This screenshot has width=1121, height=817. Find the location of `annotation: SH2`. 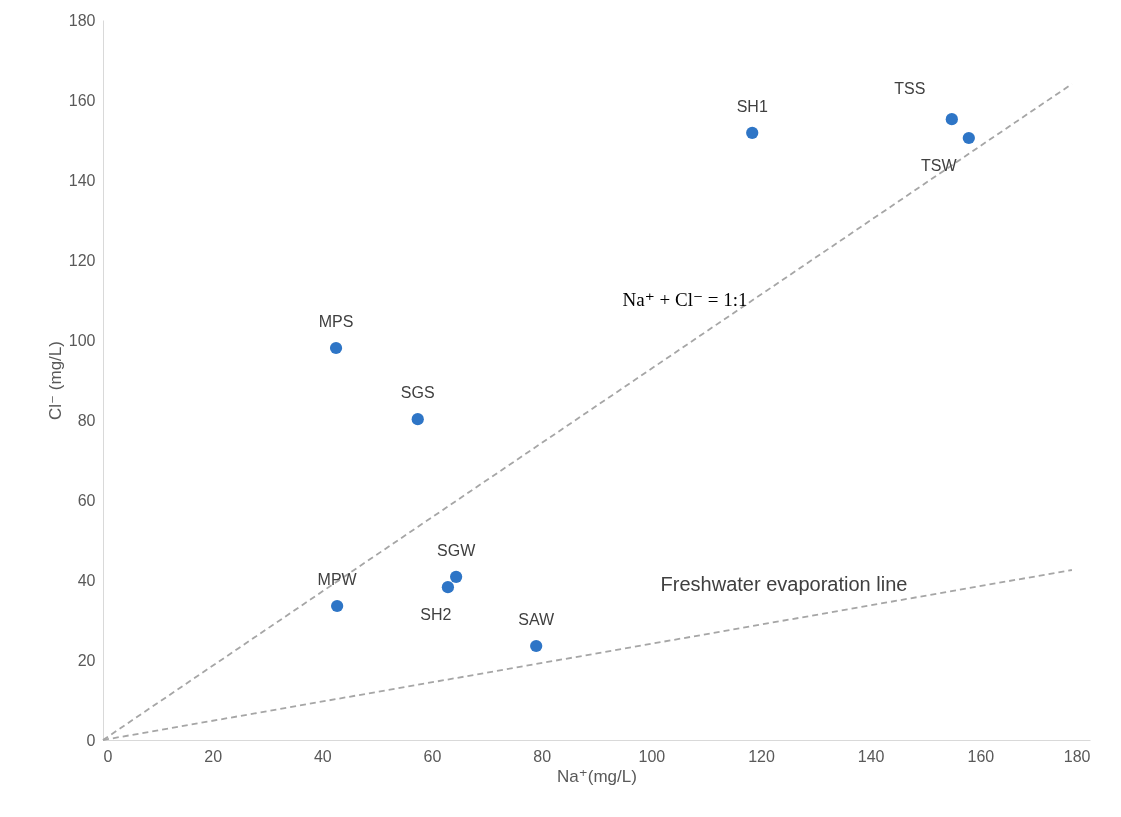

annotation: SH2 is located at coordinates (436, 615).